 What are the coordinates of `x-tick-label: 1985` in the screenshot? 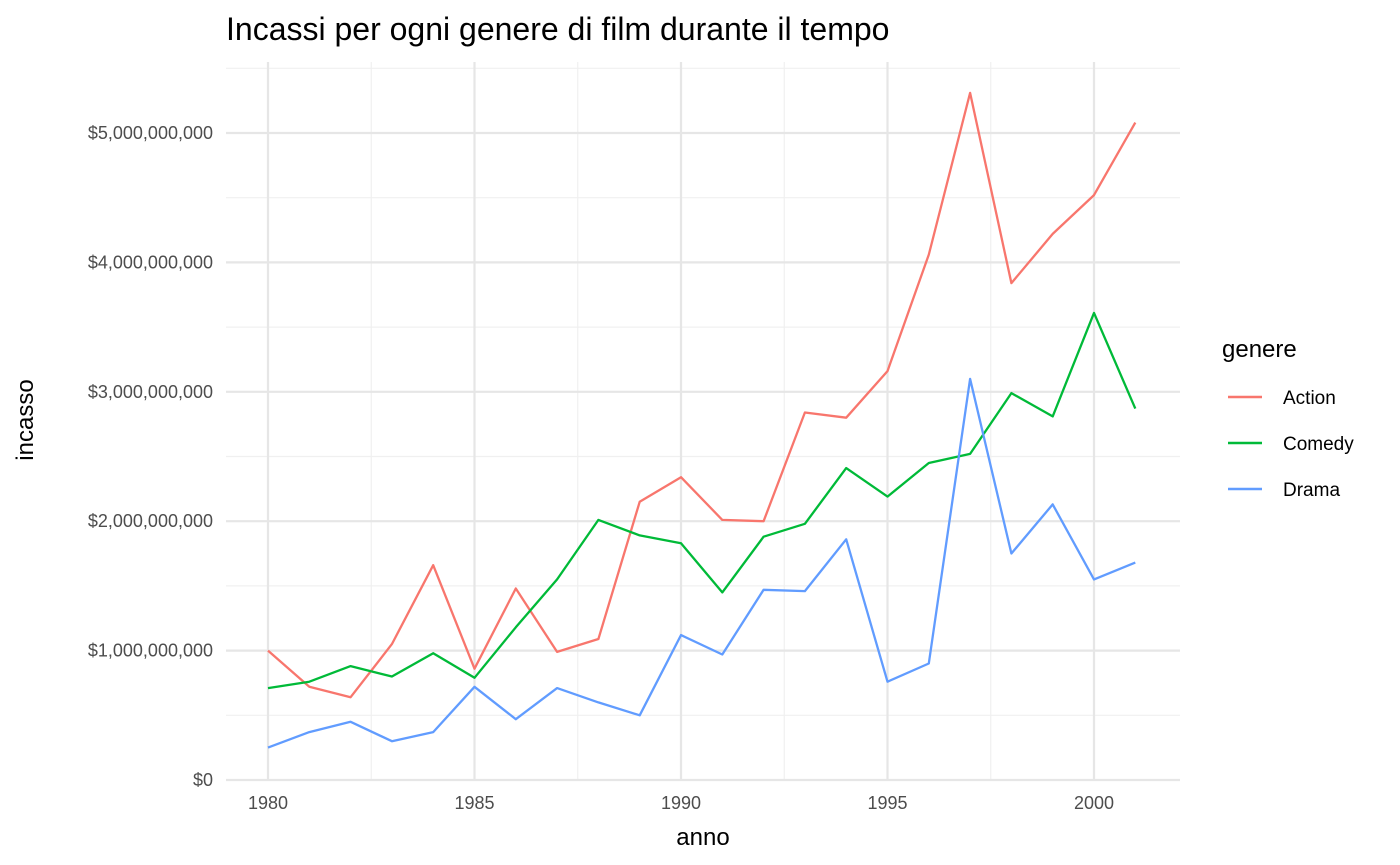 It's located at (474, 803).